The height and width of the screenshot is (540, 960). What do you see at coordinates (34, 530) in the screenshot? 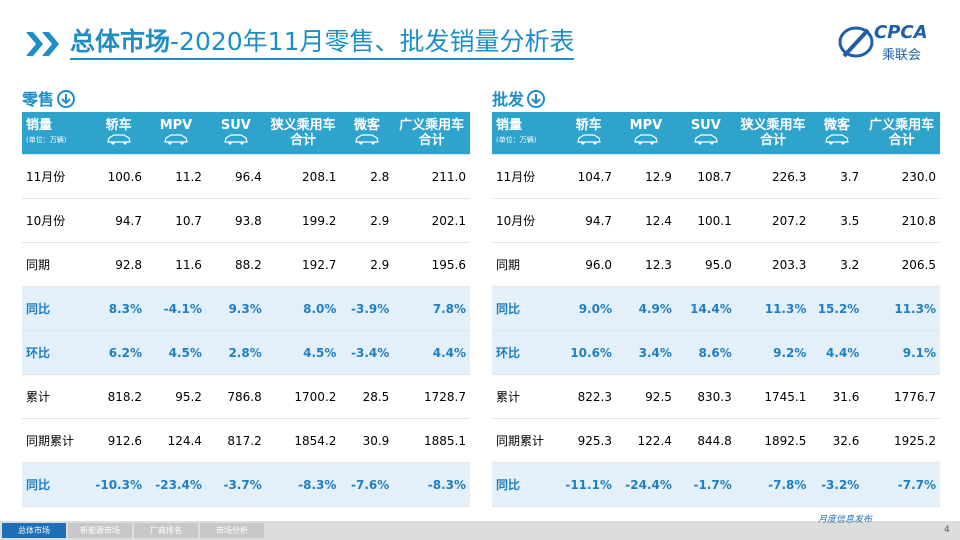
I see `footer-tab: 总体市场` at bounding box center [34, 530].